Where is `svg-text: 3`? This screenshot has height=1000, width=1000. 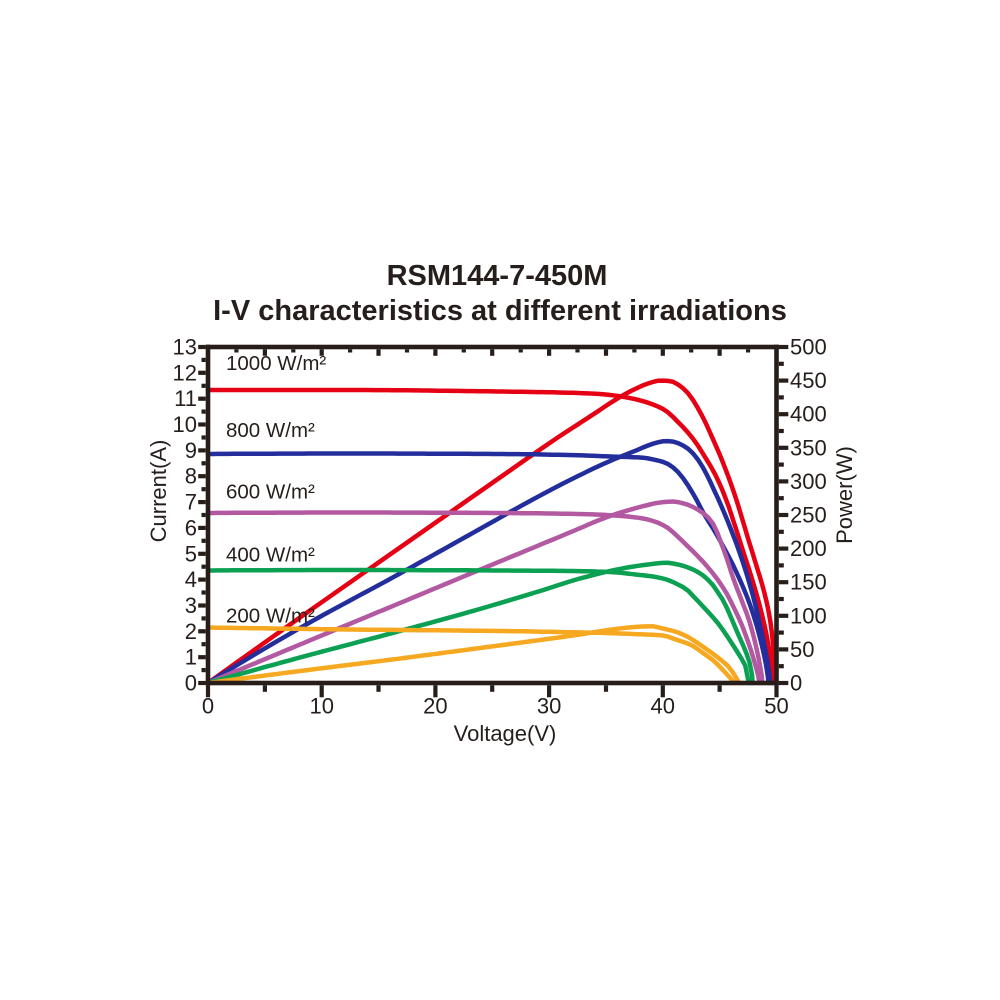 svg-text: 3 is located at coordinates (191, 605).